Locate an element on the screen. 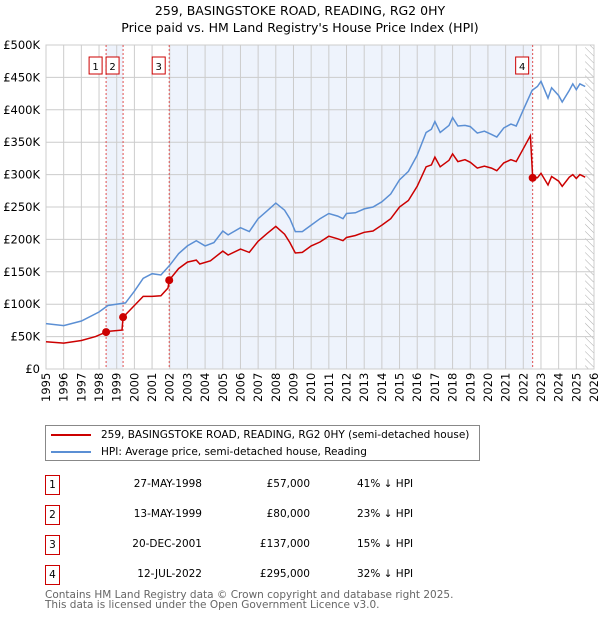  x-tick-label: 2009 is located at coordinates (293, 387).